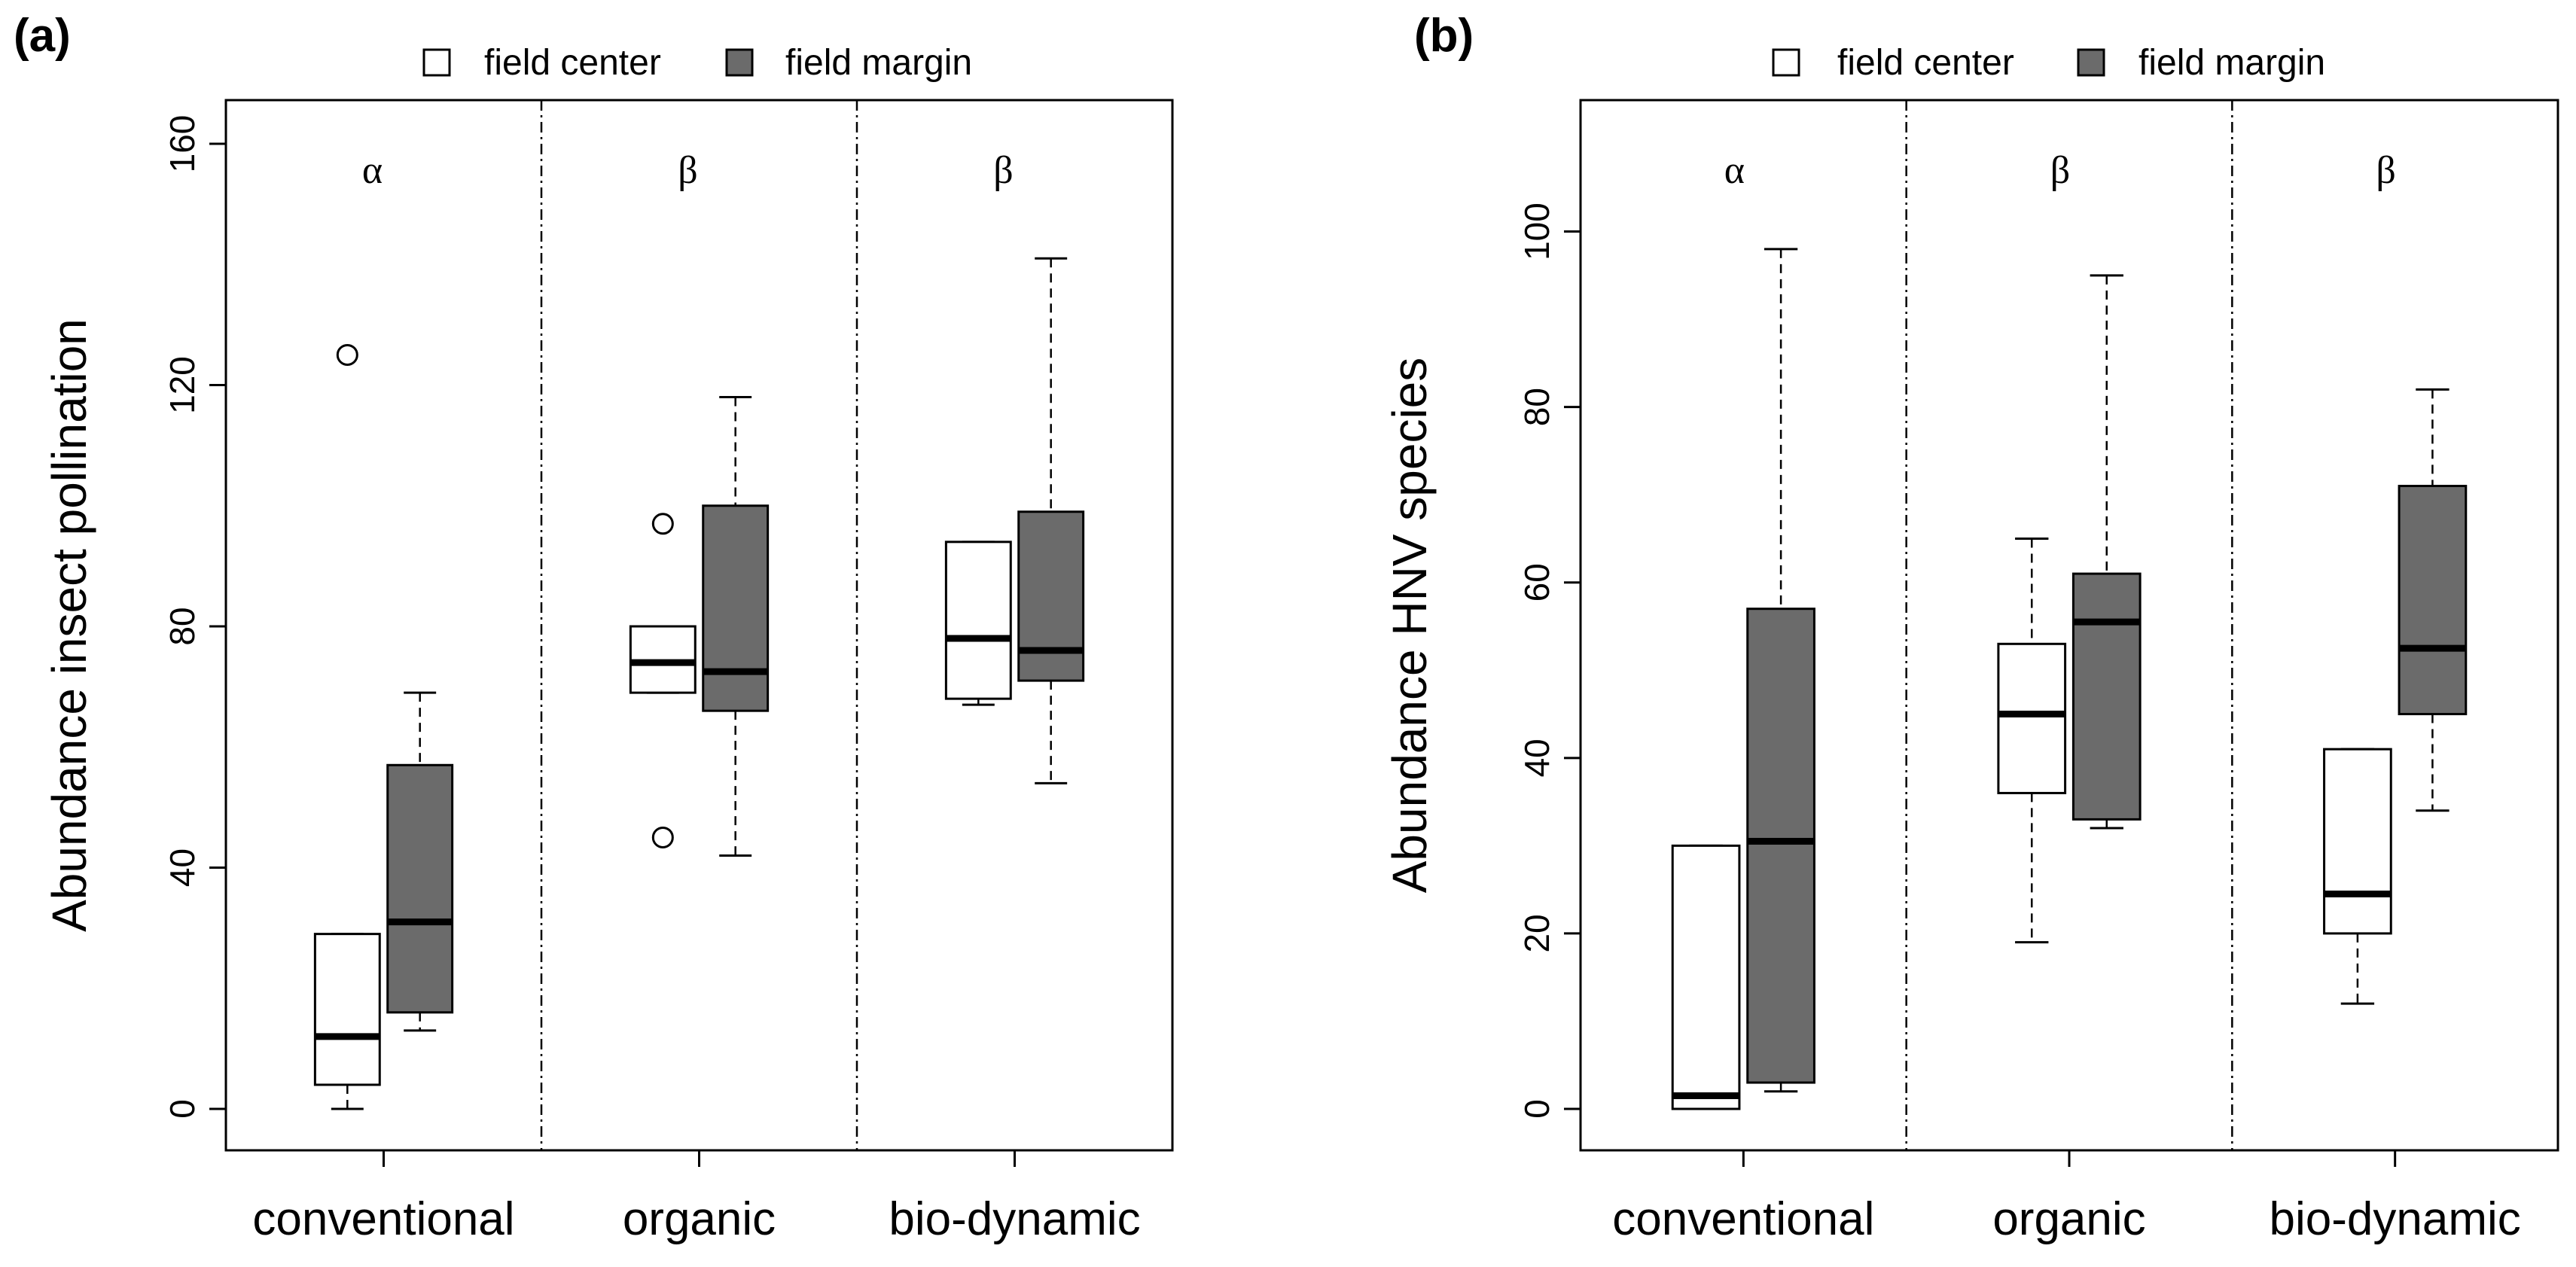  Describe the element at coordinates (1410, 626) in the screenshot. I see `y-axis-label: Abundance HNV species` at that location.